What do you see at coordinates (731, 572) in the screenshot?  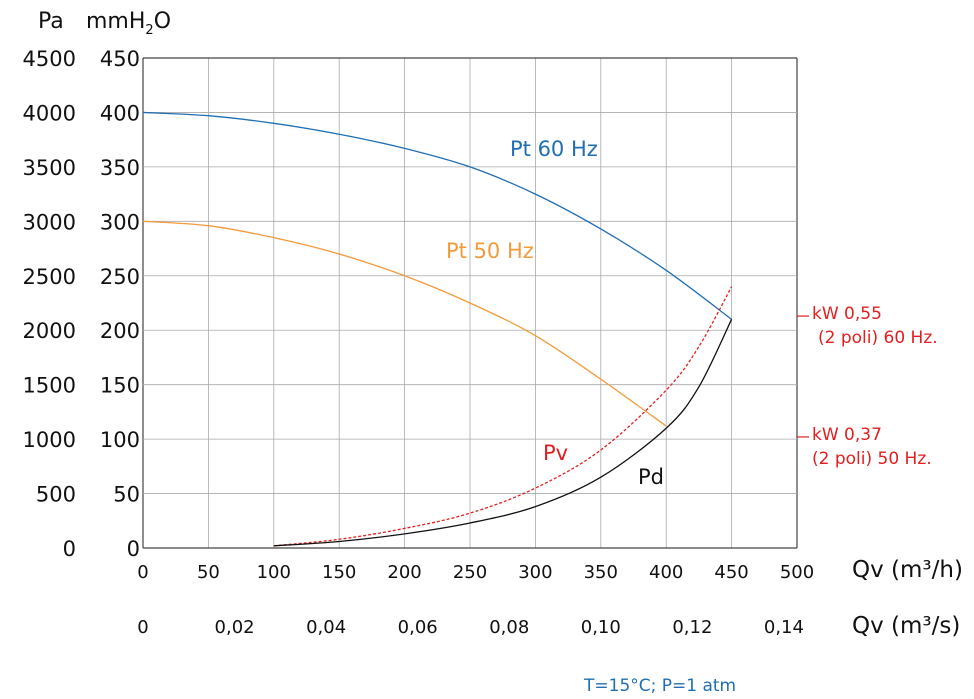 I see `x-tick-label-m3h: 450` at bounding box center [731, 572].